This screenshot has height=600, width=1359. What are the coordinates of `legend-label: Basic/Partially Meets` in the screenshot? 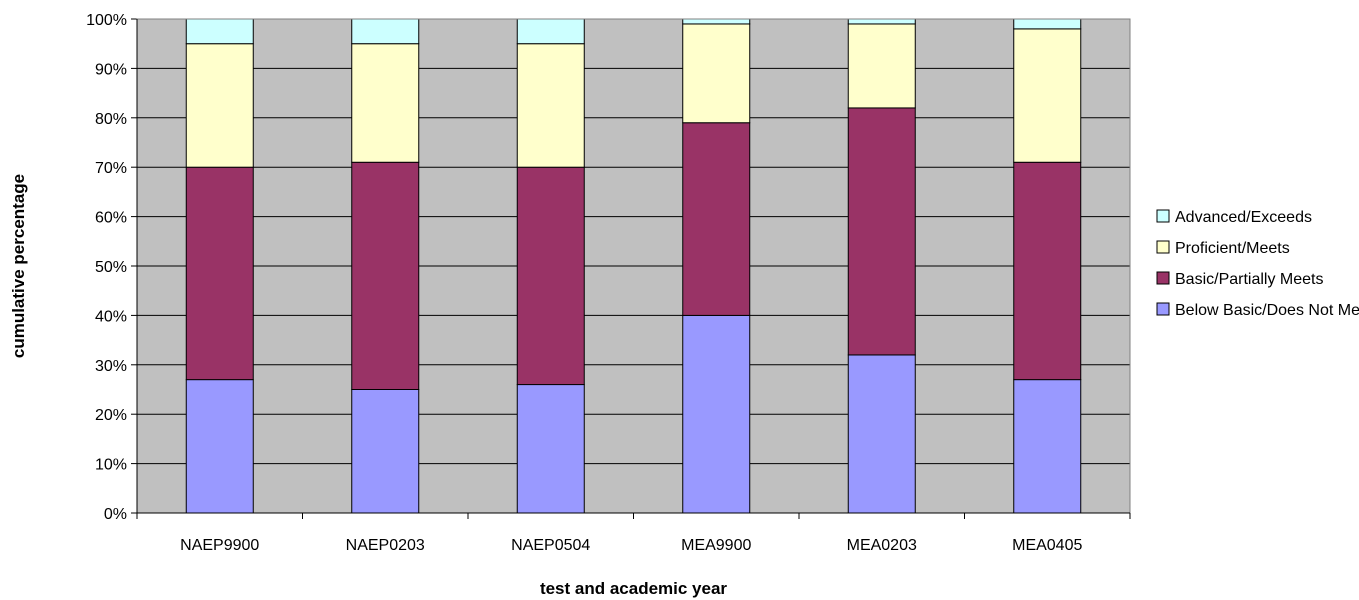 It's located at (1249, 279).